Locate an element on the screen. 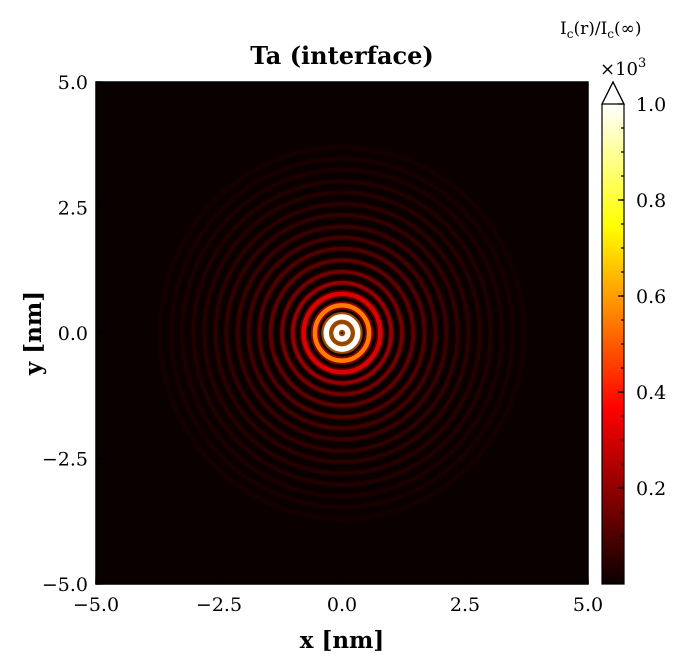 The width and height of the screenshot is (697, 669). y-tick-label: 2.5 is located at coordinates (73, 209).